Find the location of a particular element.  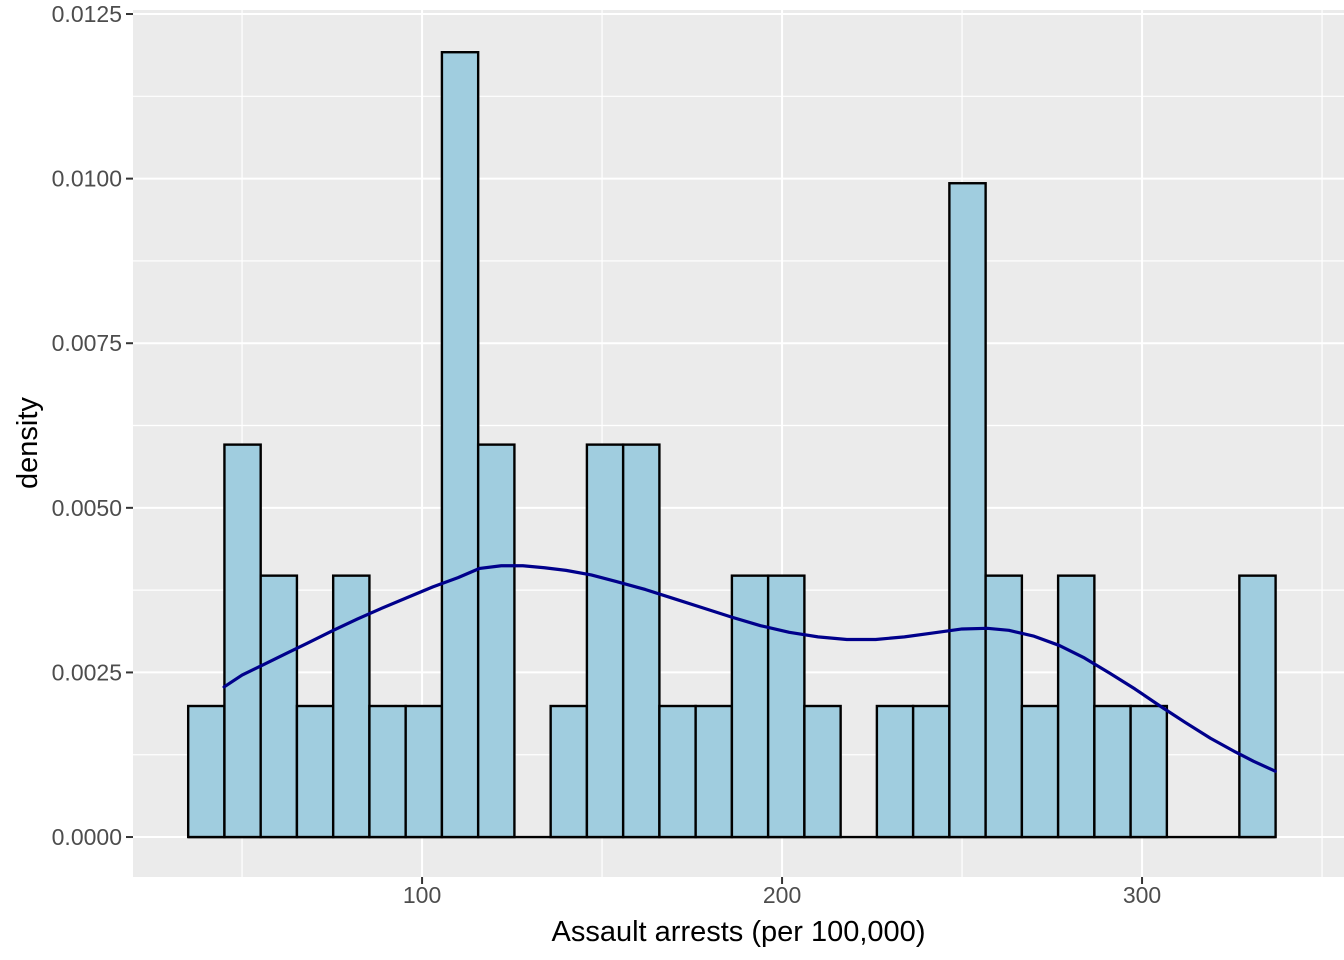

y-tick-label: 0.0025 is located at coordinates (87, 672).